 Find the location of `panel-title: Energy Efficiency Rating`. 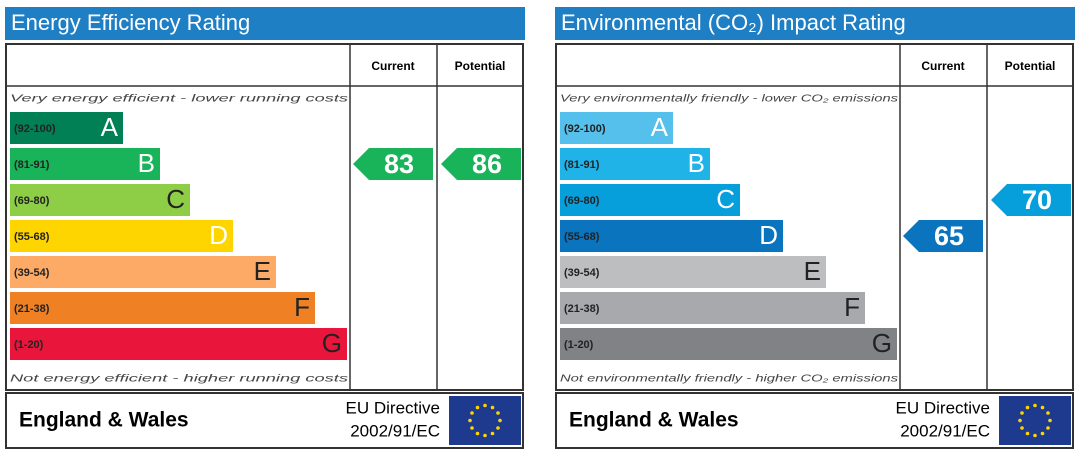

panel-title: Energy Efficiency Rating is located at coordinates (130, 22).